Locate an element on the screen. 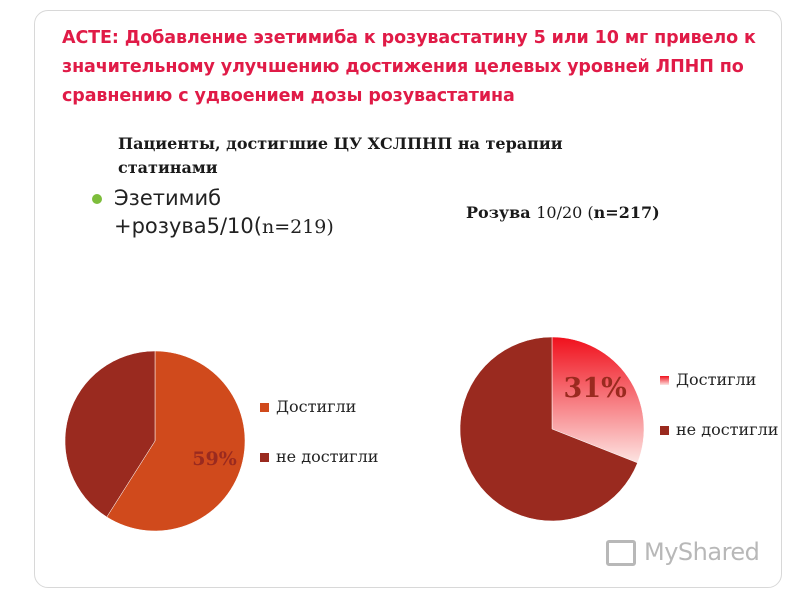 The height and width of the screenshot is (600, 800). right-group-dose: 10/20 ( is located at coordinates (565, 212).